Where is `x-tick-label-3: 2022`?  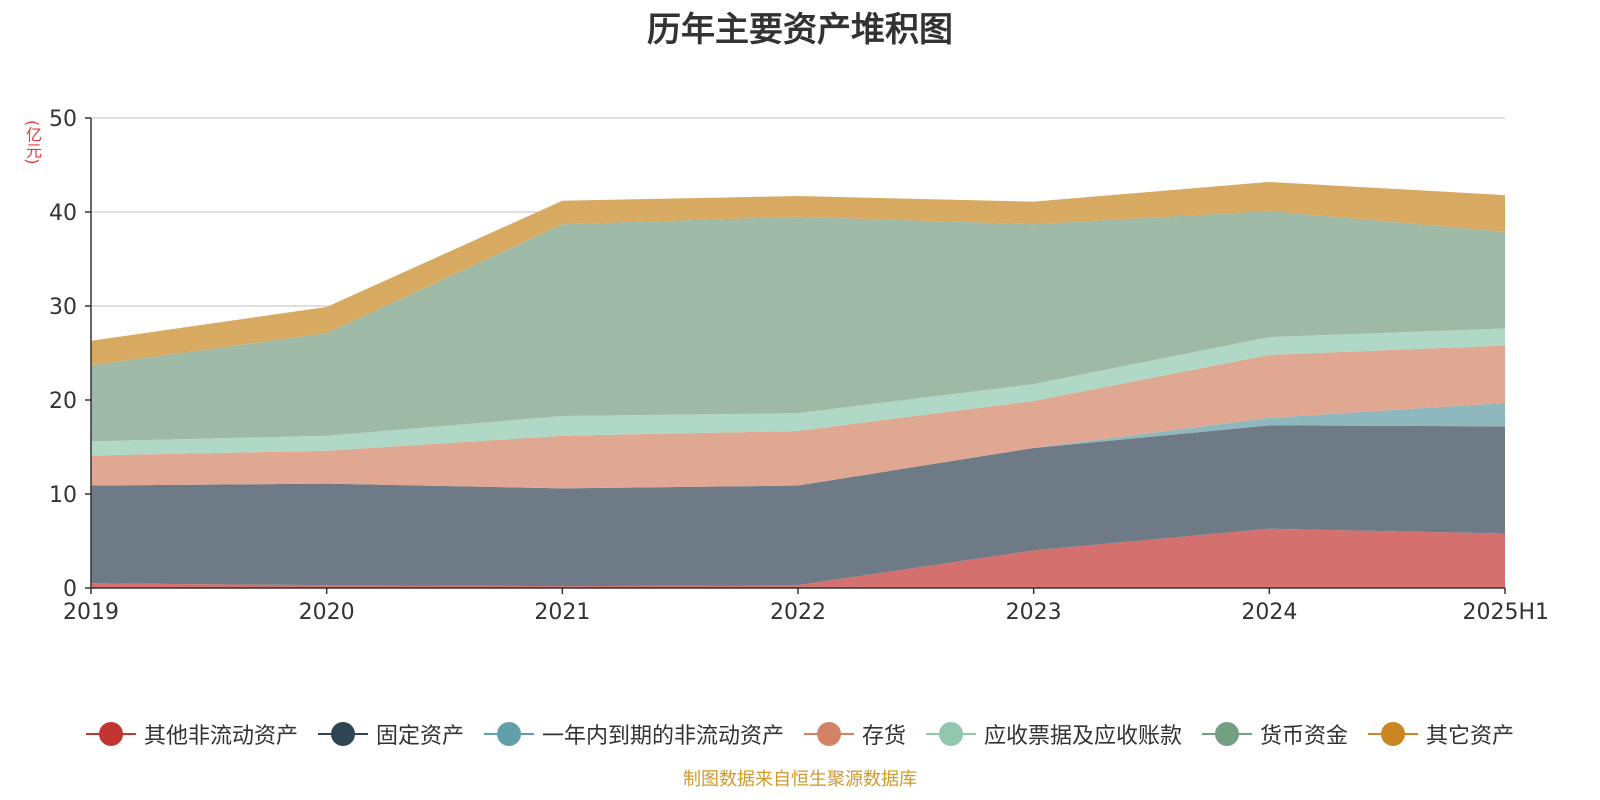
x-tick-label-3: 2022 is located at coordinates (798, 612).